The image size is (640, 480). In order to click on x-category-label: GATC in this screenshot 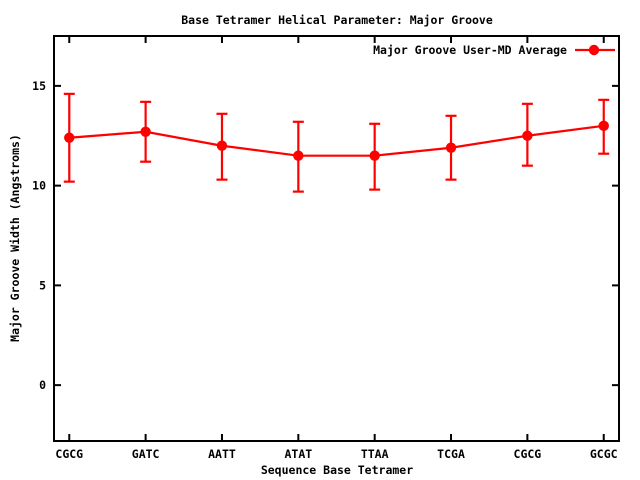, I will do `click(146, 454)`.